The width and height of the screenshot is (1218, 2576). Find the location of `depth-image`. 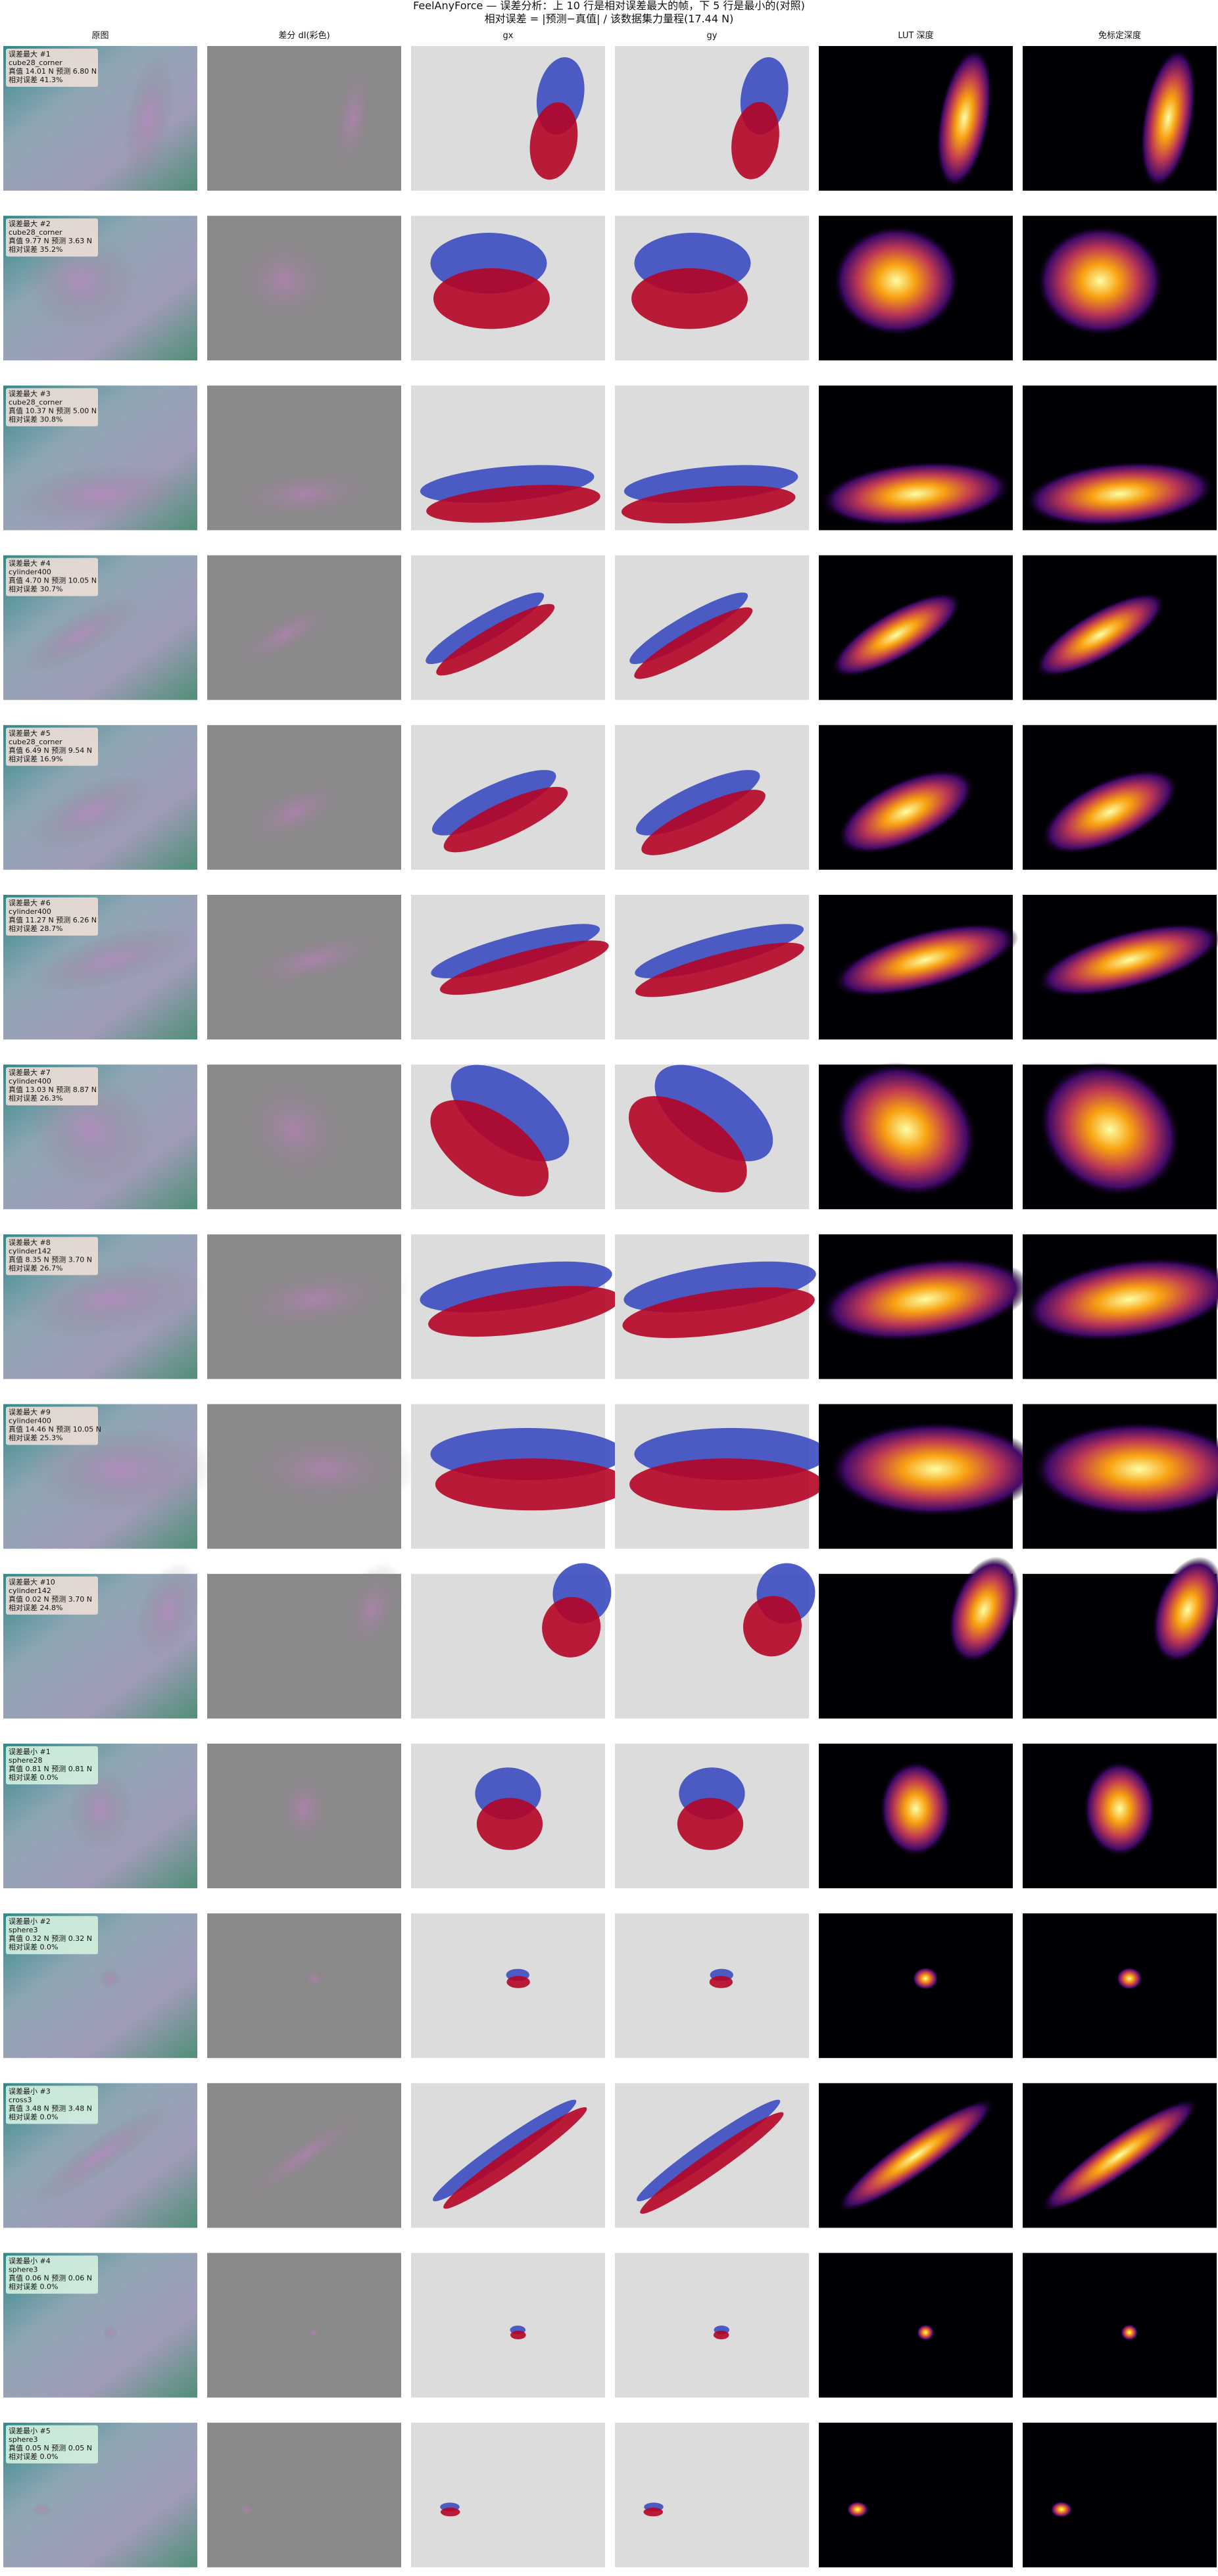

depth-image is located at coordinates (916, 2494).